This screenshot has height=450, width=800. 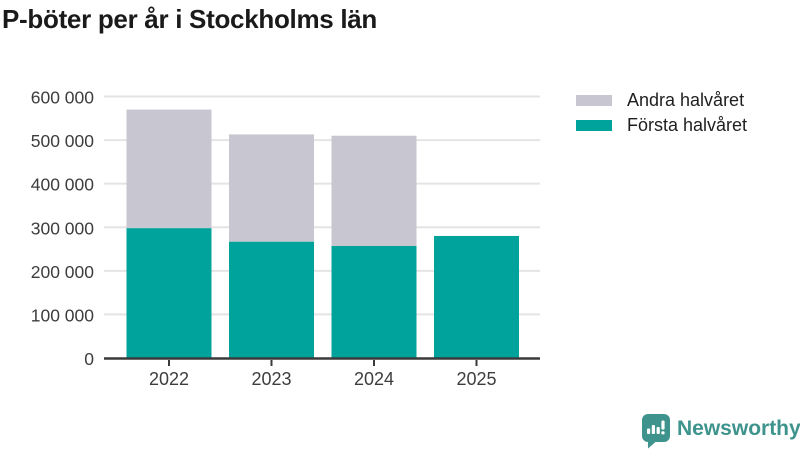 I want to click on legend-label-forsta-halvaret: Första halvåret, so click(x=687, y=125).